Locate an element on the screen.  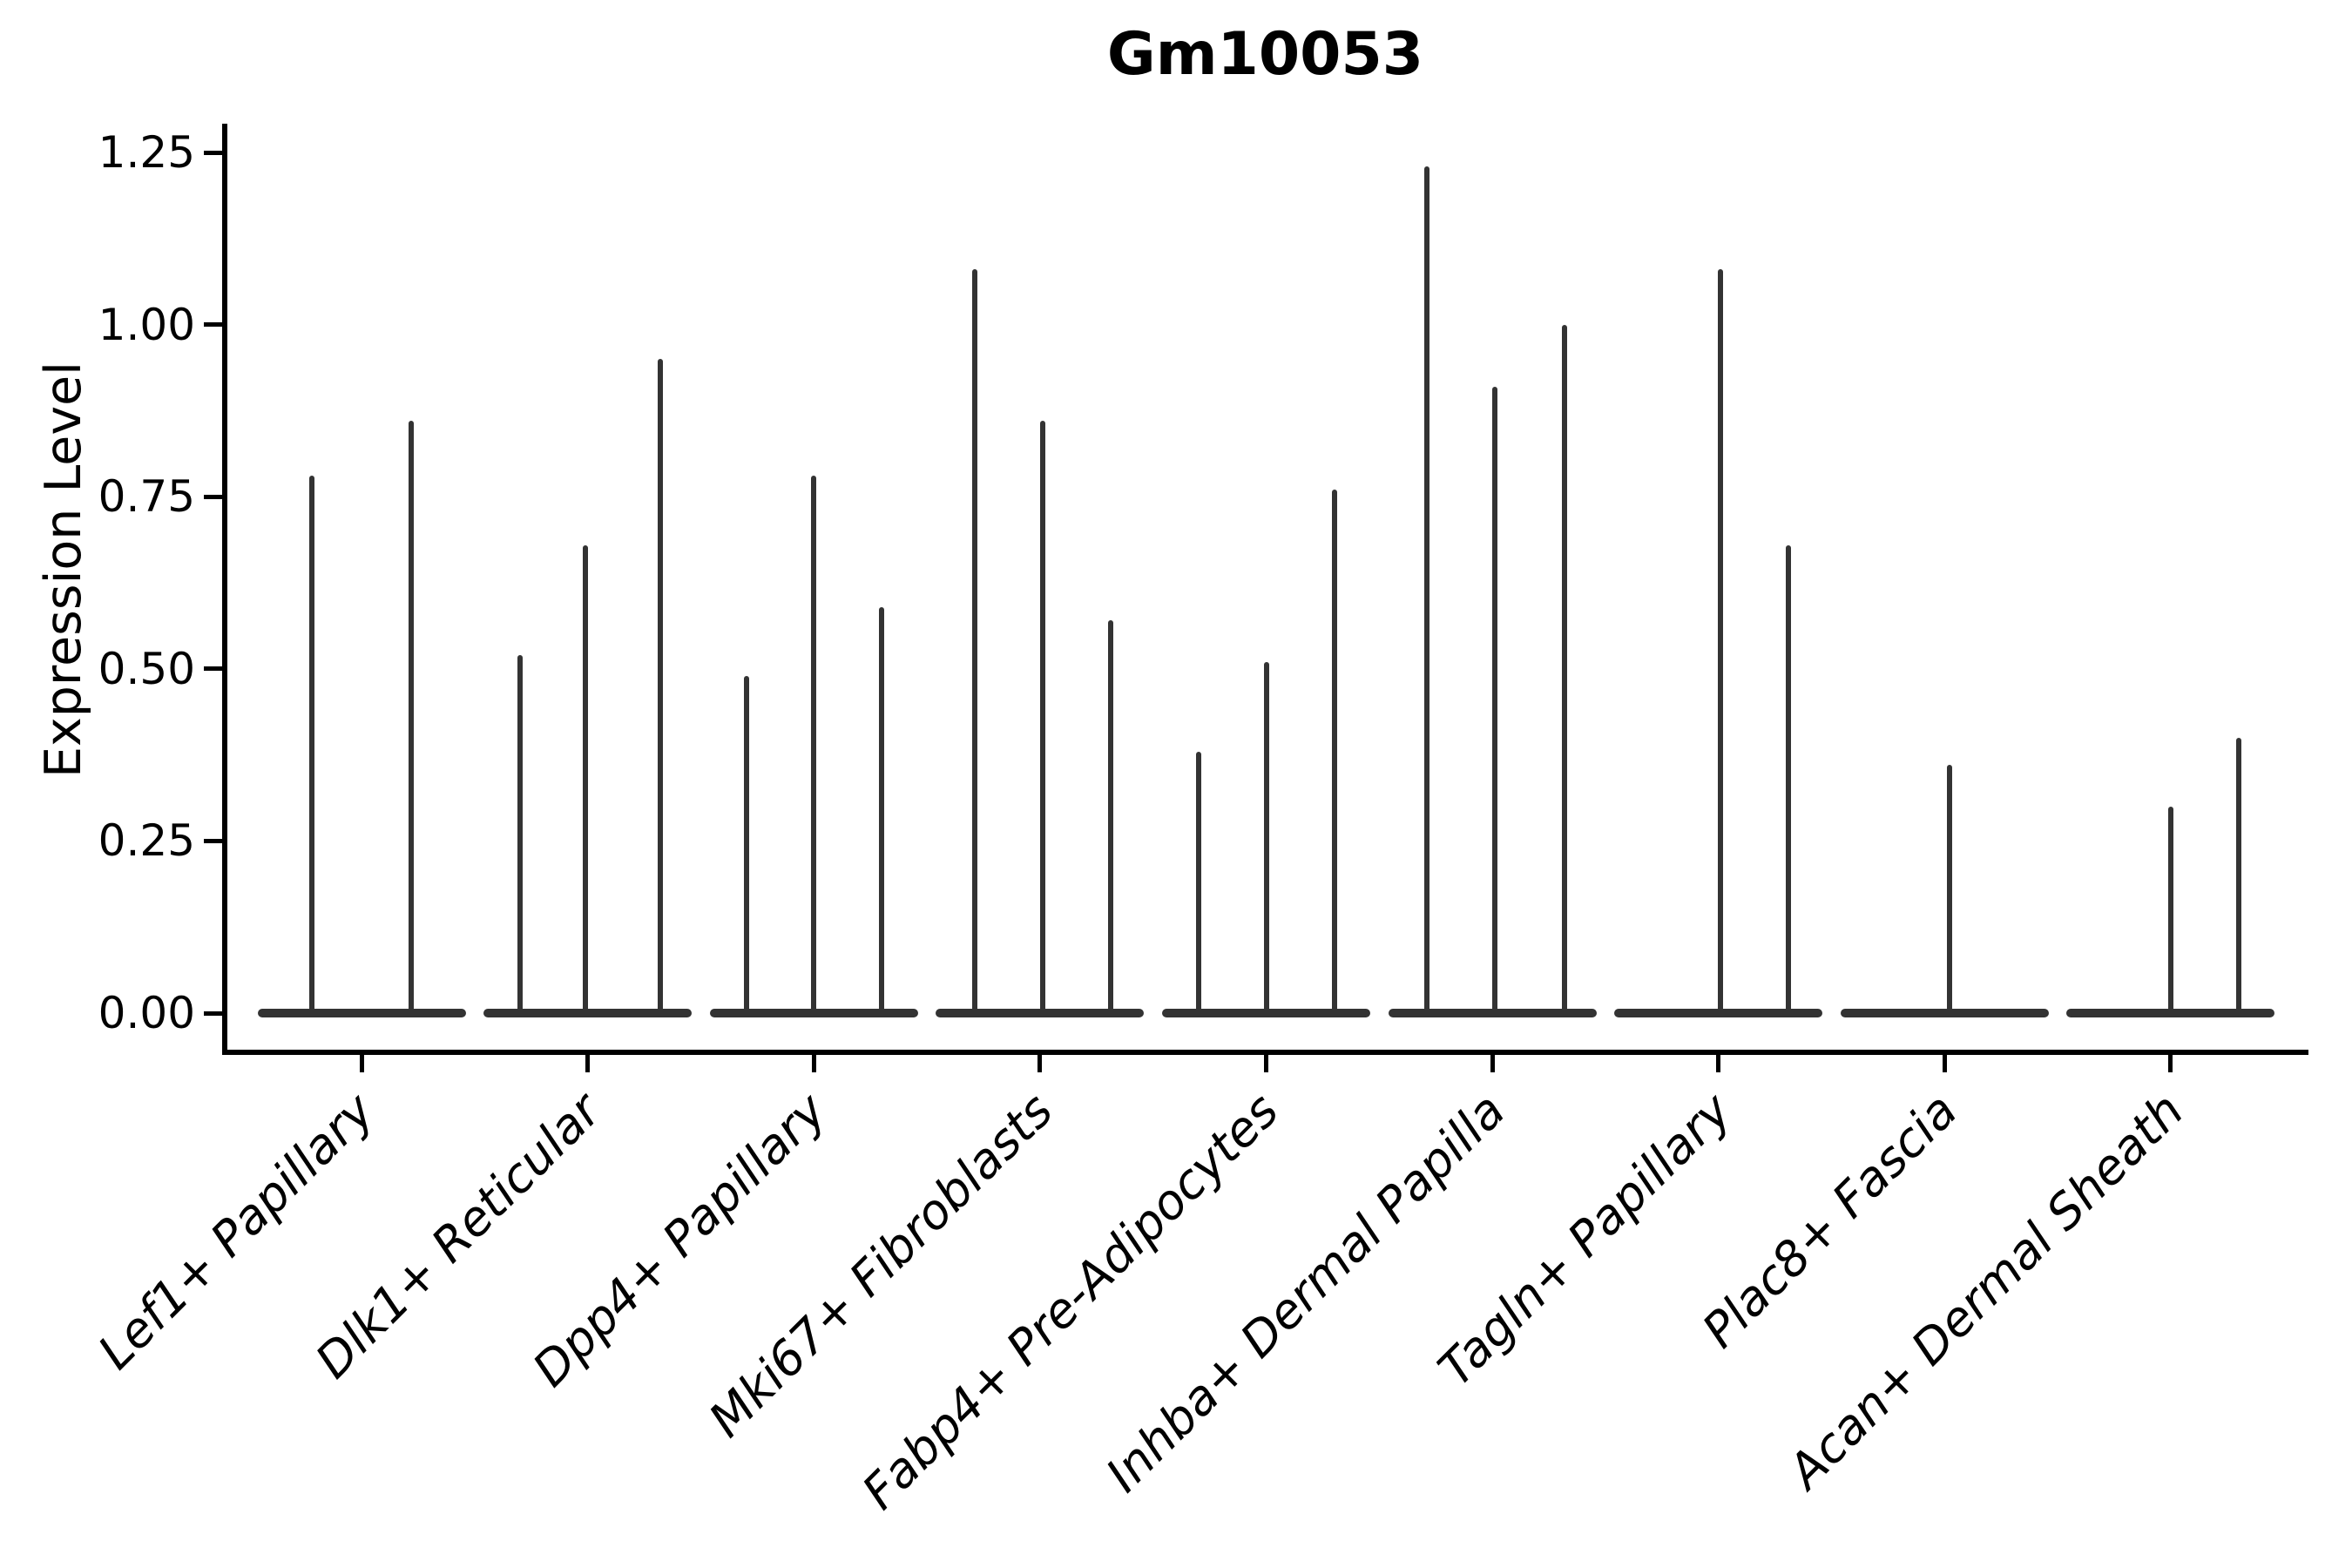
y-tick-label: 0.50 is located at coordinates (146, 669).